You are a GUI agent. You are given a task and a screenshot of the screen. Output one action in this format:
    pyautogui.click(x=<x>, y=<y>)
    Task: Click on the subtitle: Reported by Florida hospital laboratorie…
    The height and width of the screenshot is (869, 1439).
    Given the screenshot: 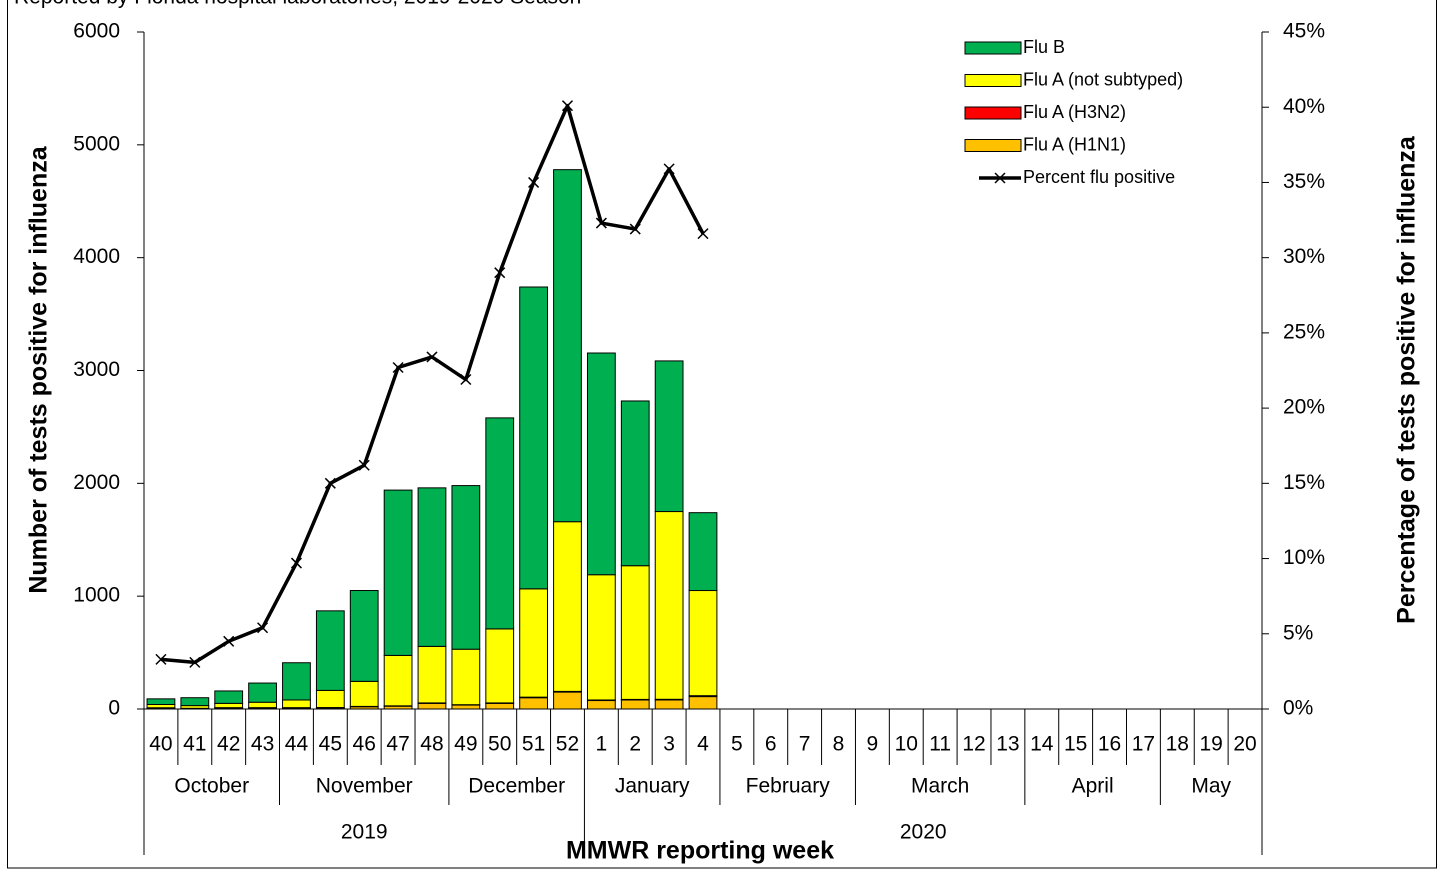 What is the action you would take?
    pyautogui.click(x=297, y=4)
    